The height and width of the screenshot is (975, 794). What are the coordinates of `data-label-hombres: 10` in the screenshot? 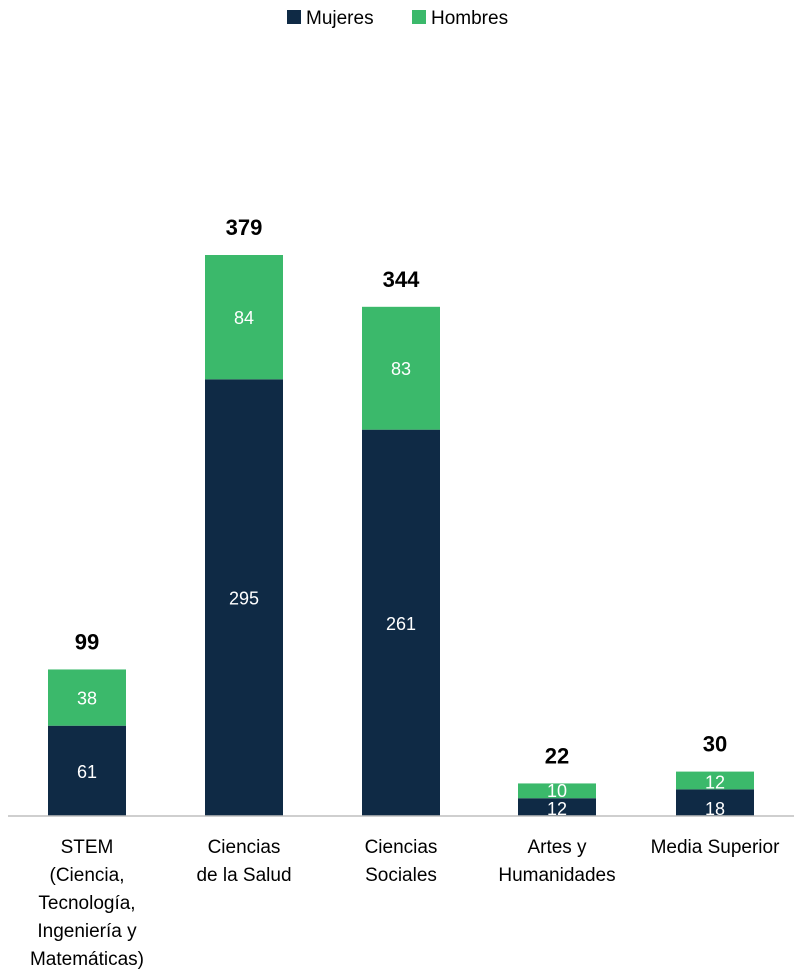 It's located at (557, 791).